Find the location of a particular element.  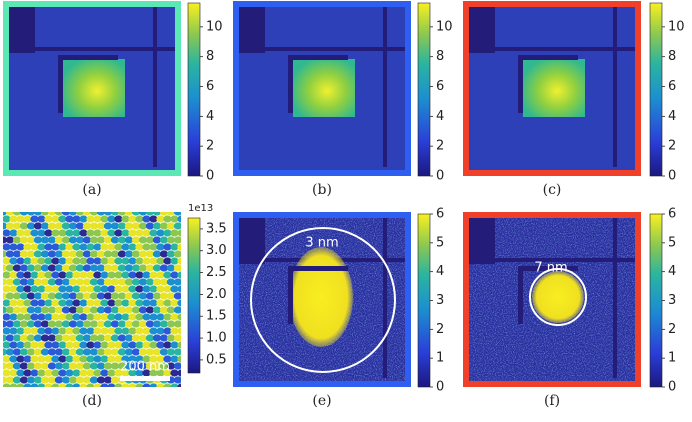

colorbar is located at coordinates (656, 89).